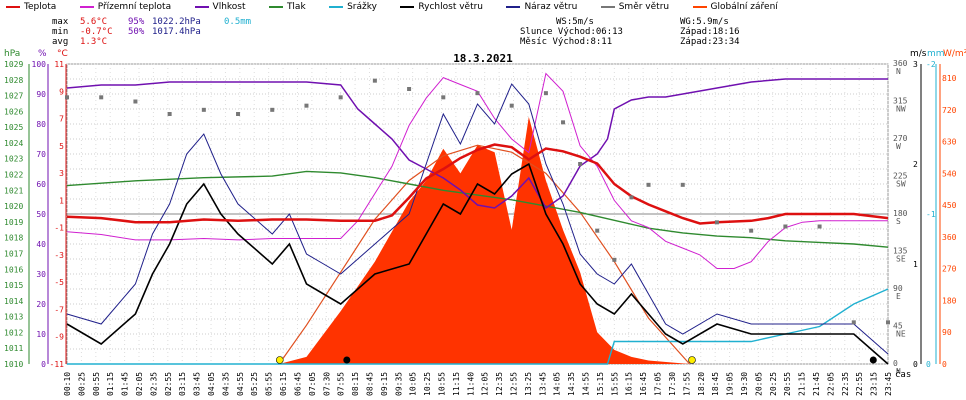 The width and height of the screenshot is (966, 400). I want to click on x-tick: 14:55, so click(586, 384).